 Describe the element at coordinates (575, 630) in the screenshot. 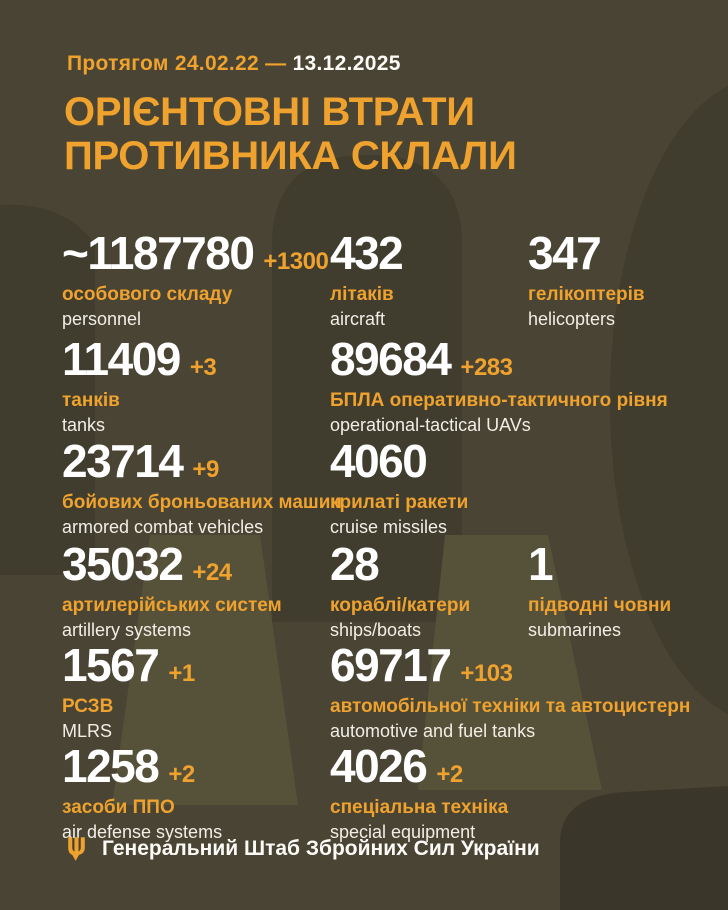

I see `stat-label-en: submarines` at that location.